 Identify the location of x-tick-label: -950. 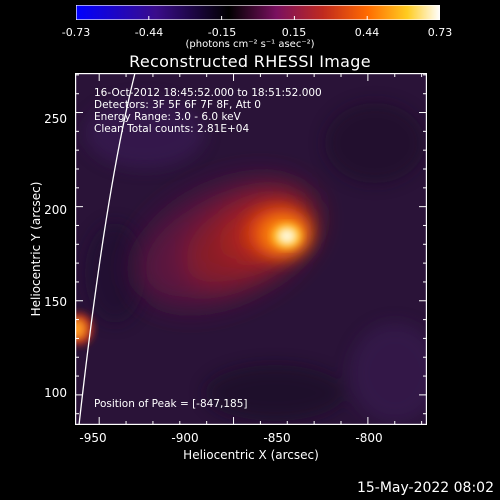
(93, 438).